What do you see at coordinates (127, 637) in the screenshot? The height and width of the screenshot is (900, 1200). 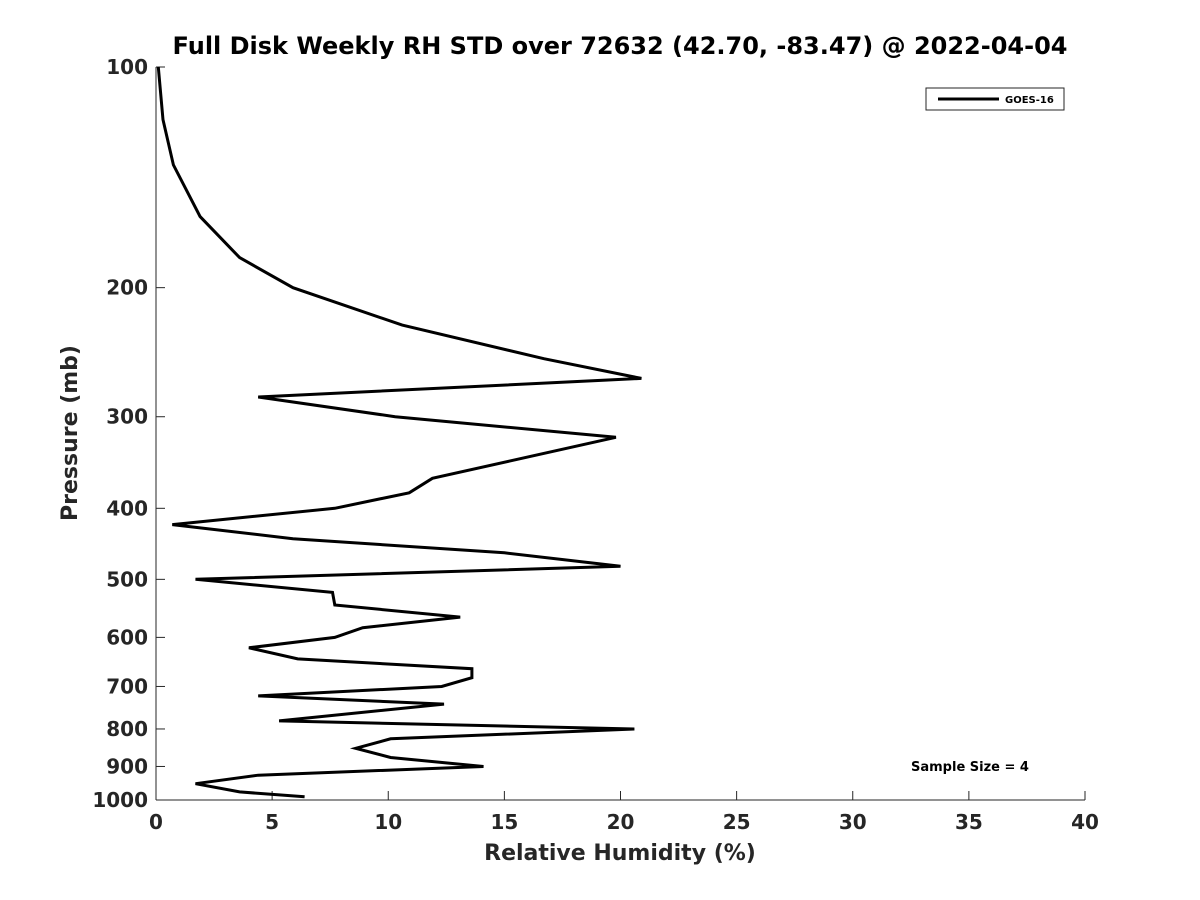 I see `y-tick-label: 600` at bounding box center [127, 637].